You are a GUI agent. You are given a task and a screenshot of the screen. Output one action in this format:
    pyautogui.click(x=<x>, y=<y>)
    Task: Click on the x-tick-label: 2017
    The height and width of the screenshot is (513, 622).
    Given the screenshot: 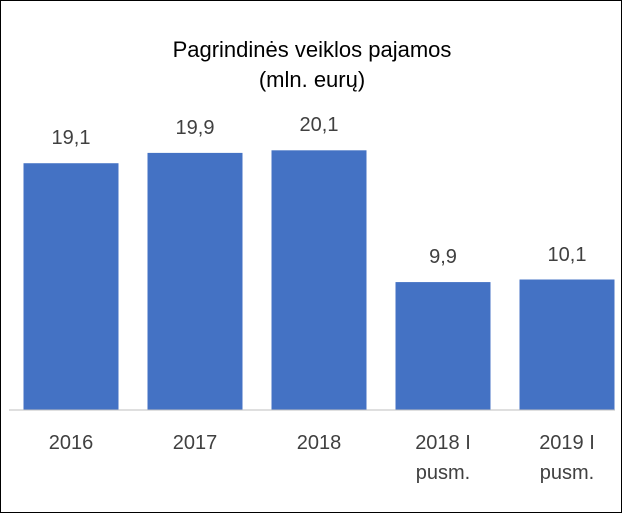 What is the action you would take?
    pyautogui.click(x=195, y=443)
    